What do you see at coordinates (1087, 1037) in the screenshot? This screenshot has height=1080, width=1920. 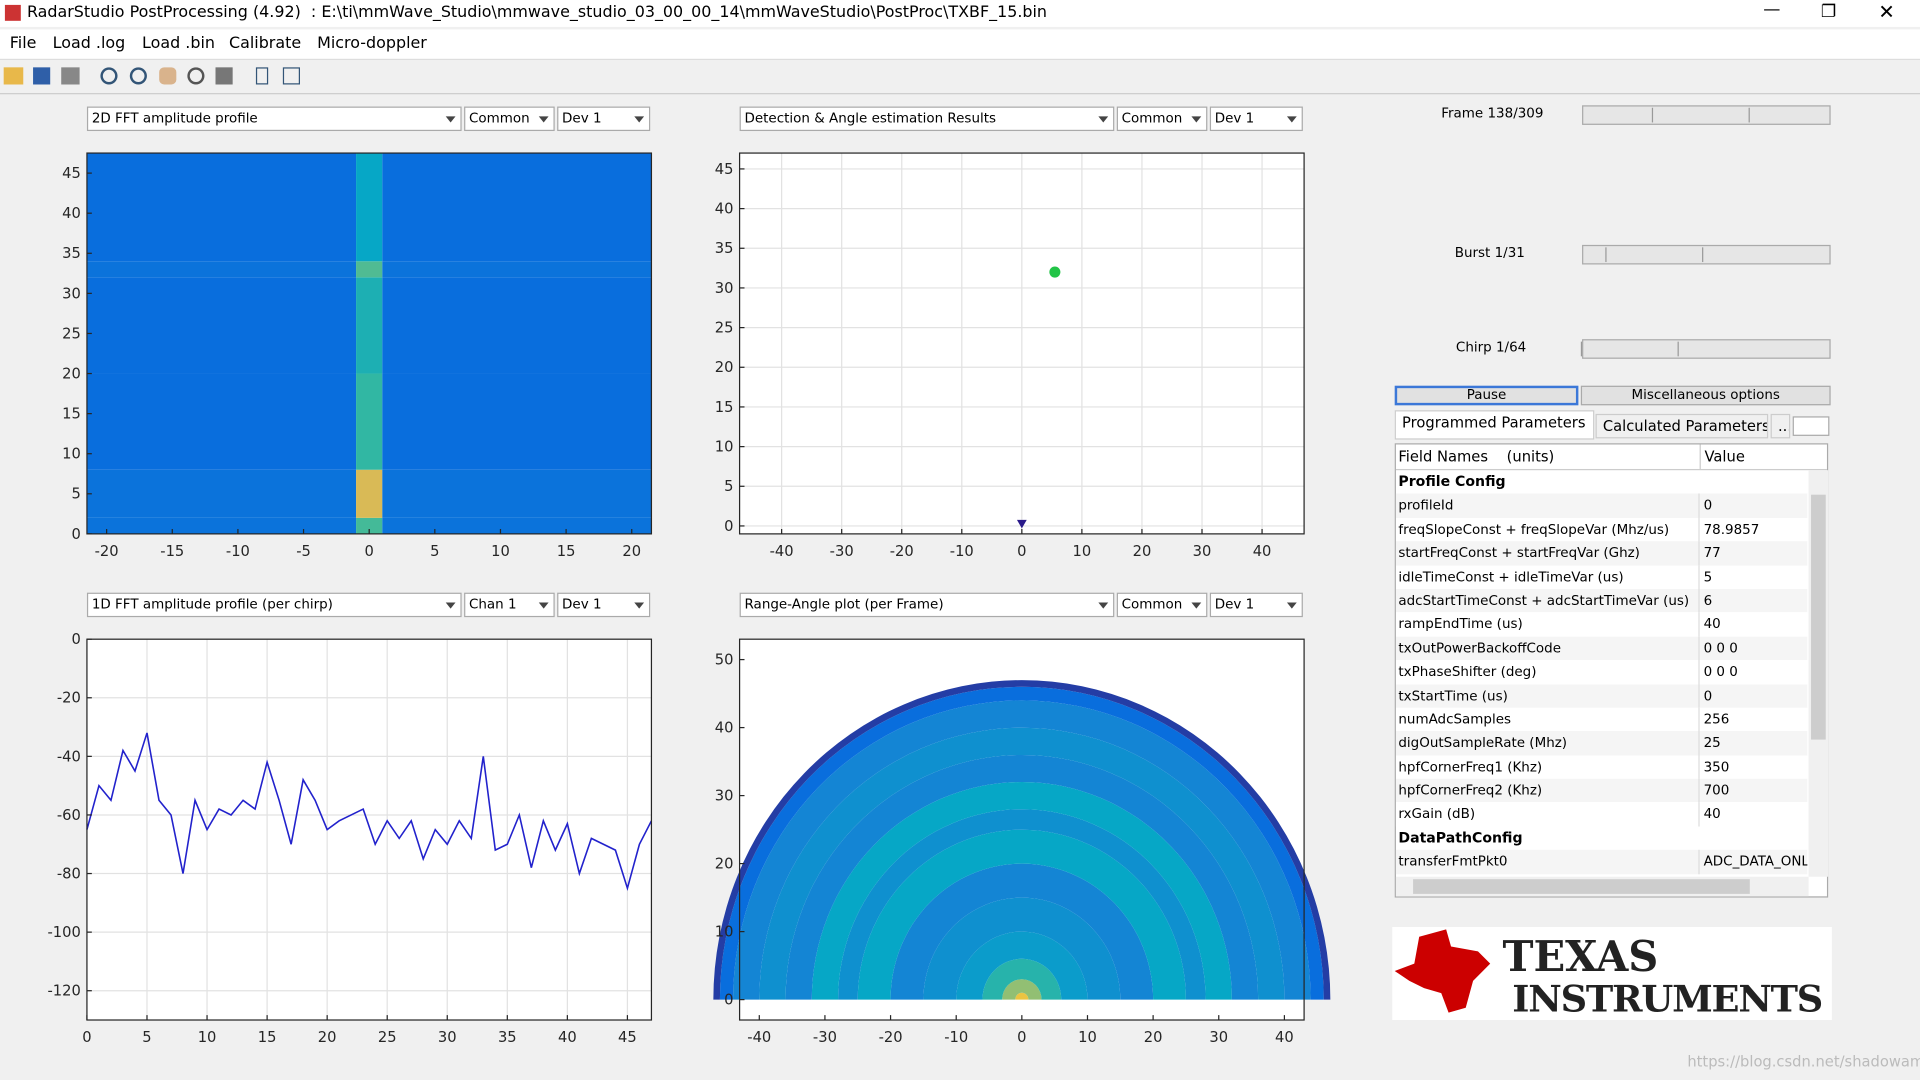 I see `x-tick-label: 10` at bounding box center [1087, 1037].